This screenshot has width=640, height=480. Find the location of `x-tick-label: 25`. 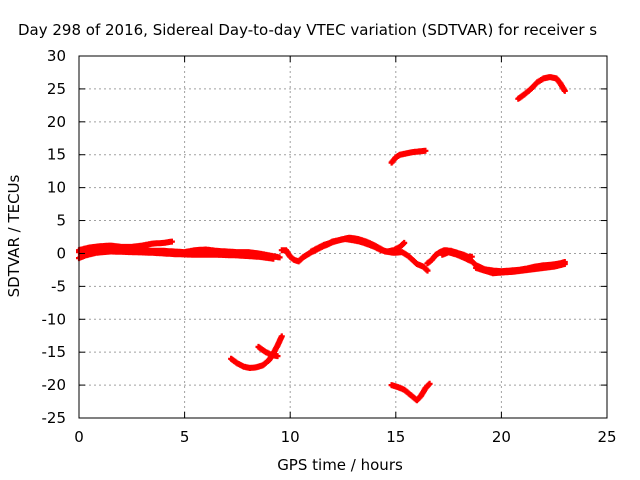

x-tick-label: 25 is located at coordinates (606, 437).